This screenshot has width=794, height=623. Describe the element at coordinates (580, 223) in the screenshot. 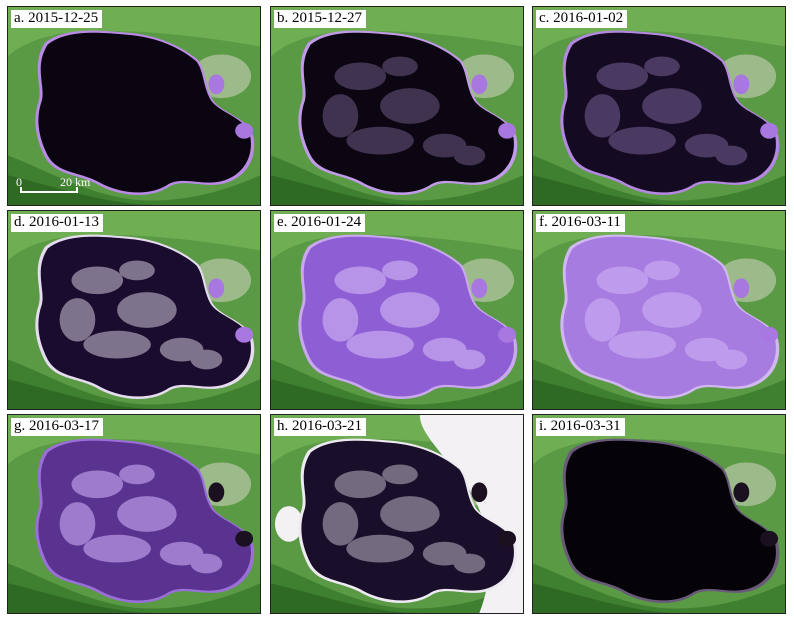

I see `panel-label: f. 2016-03-11` at that location.